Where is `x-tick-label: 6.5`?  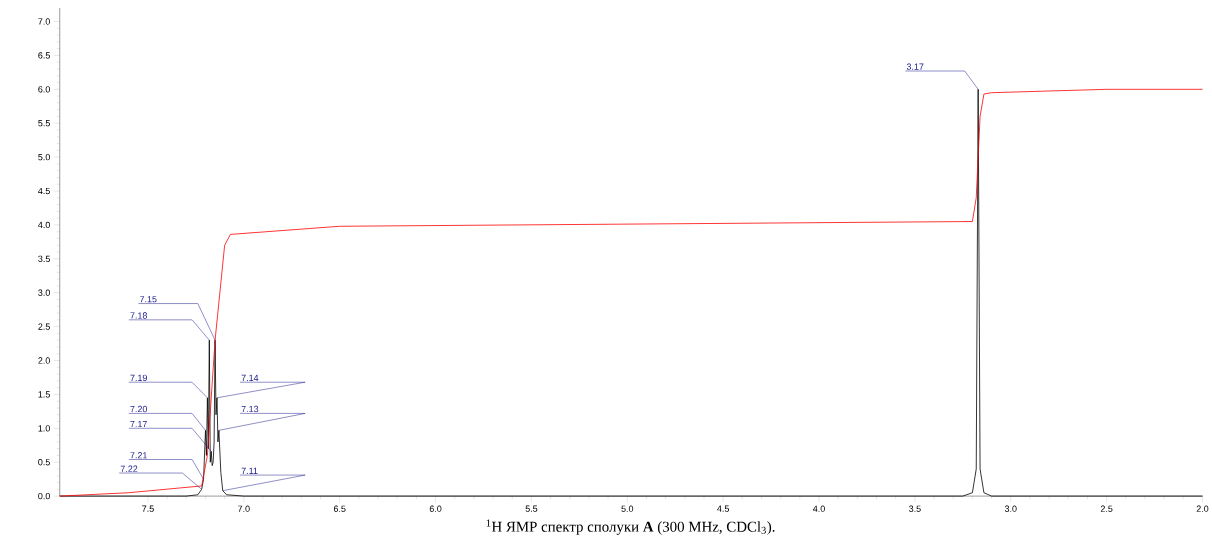
x-tick-label: 6.5 is located at coordinates (339, 508).